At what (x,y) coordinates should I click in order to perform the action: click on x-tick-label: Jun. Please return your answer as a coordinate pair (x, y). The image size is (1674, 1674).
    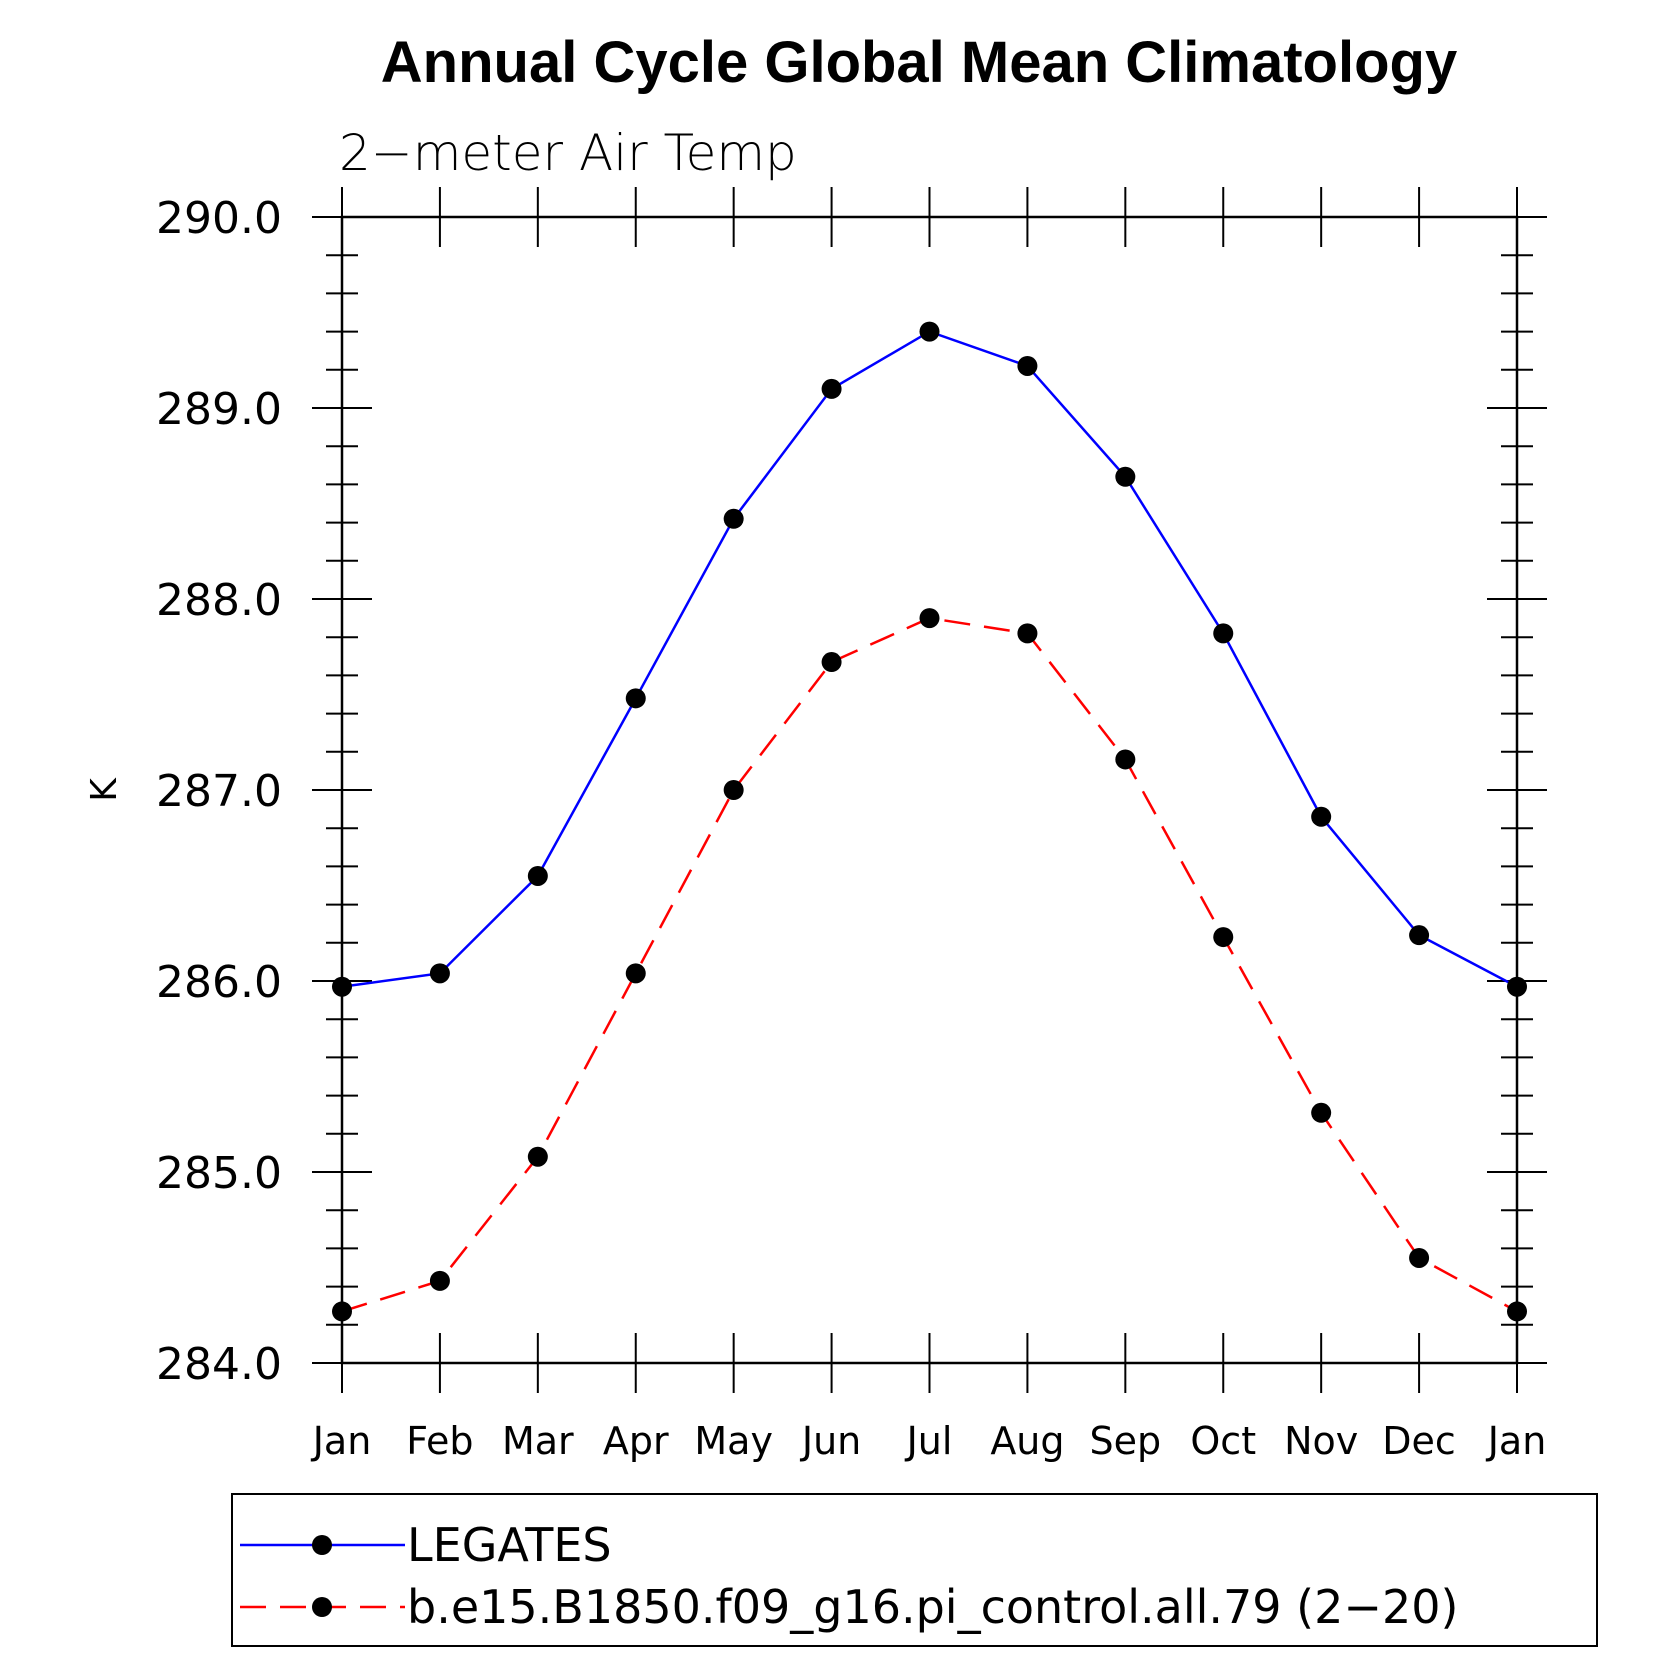
    Looking at the image, I should click on (830, 1441).